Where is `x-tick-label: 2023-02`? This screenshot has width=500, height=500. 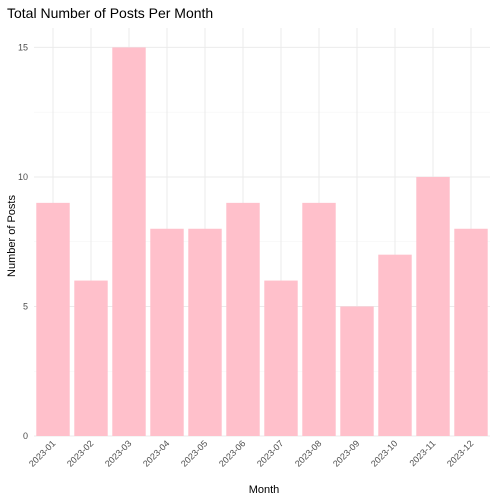
x-tick-label: 2023-02 is located at coordinates (80, 453).